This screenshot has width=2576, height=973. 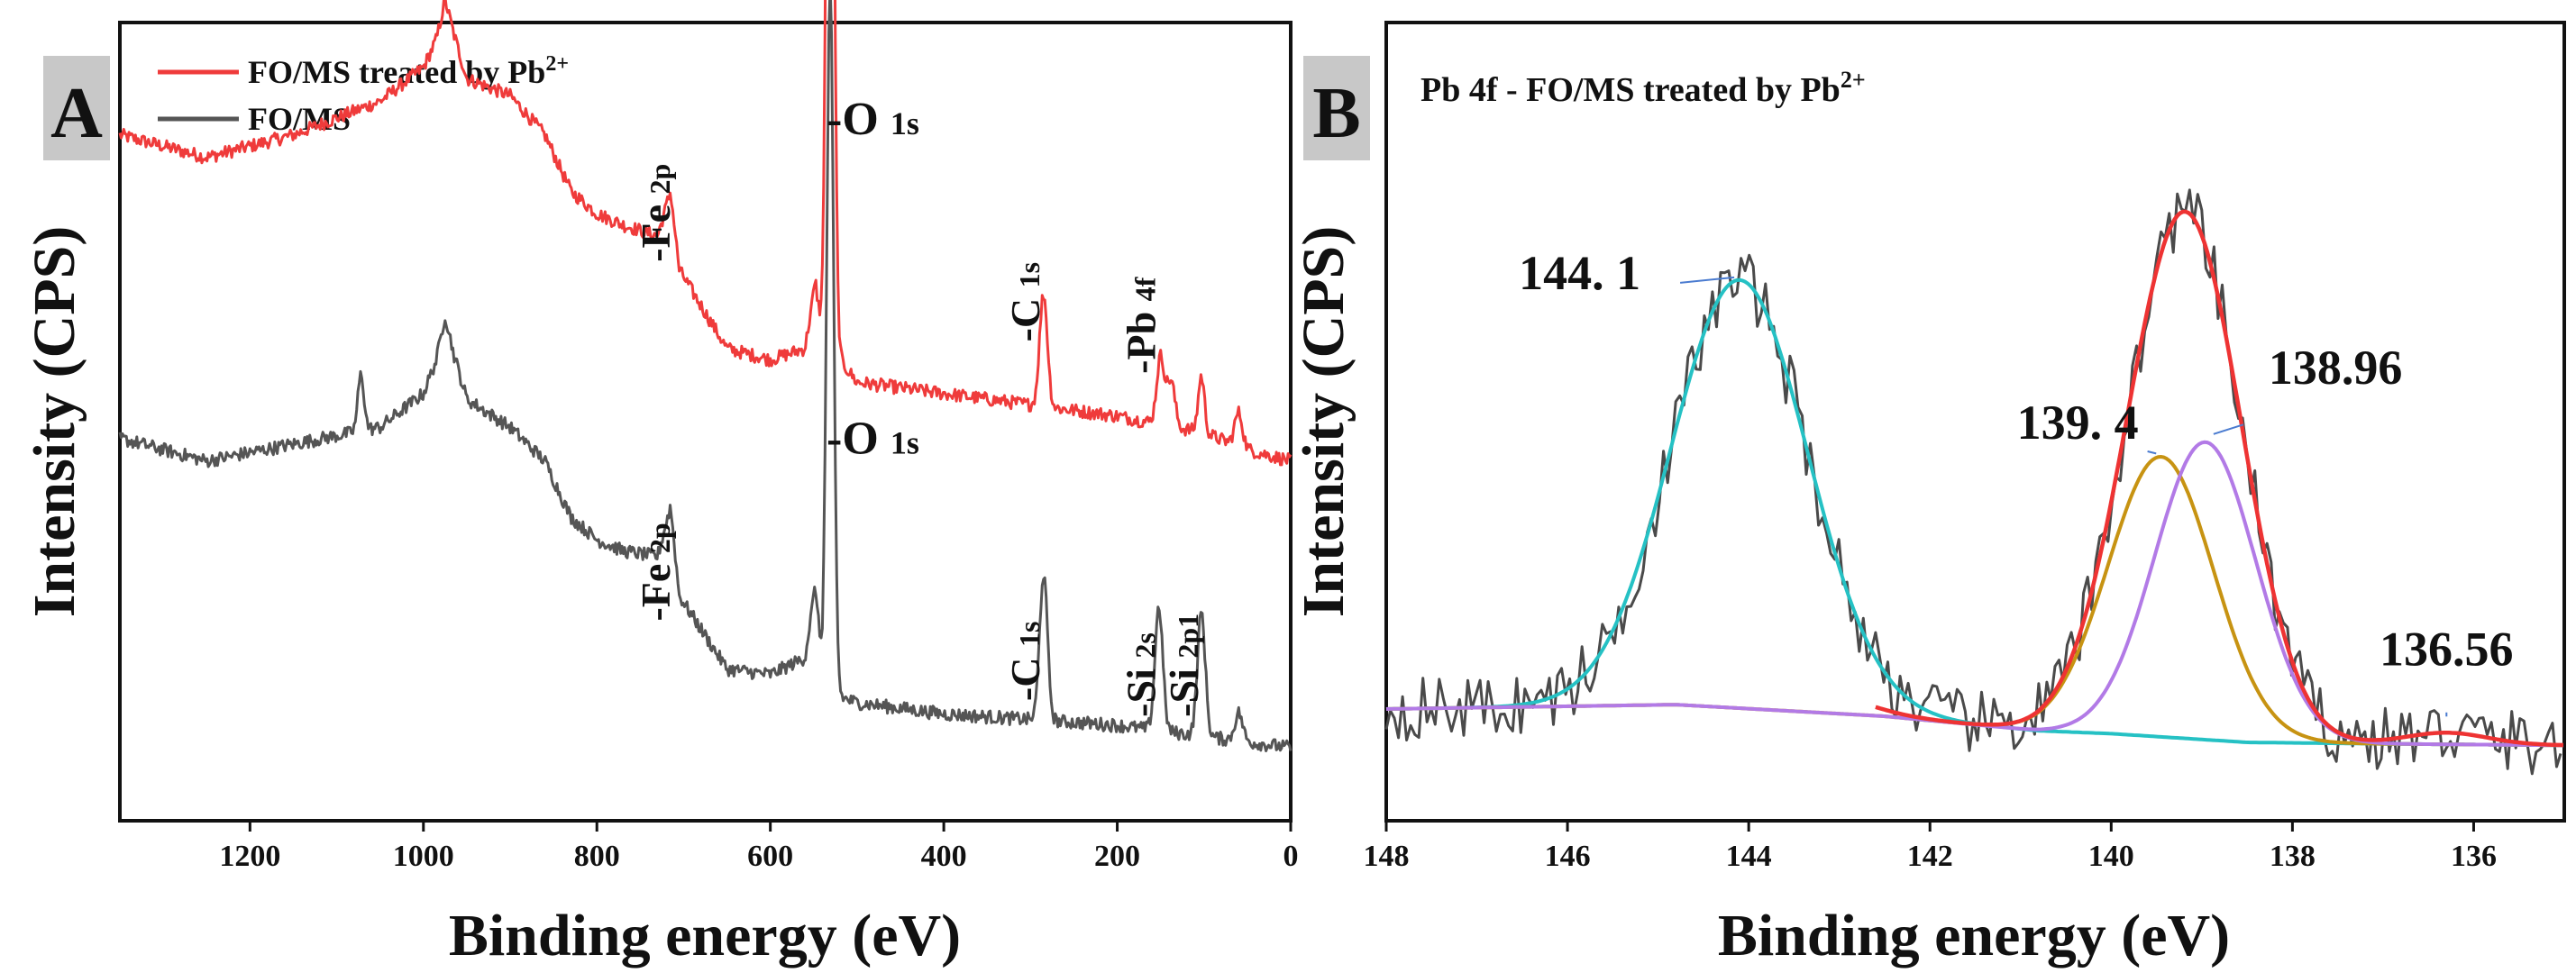 What do you see at coordinates (1324, 422) in the screenshot?
I see `panel-b-y-label: Intensity (CPS)` at bounding box center [1324, 422].